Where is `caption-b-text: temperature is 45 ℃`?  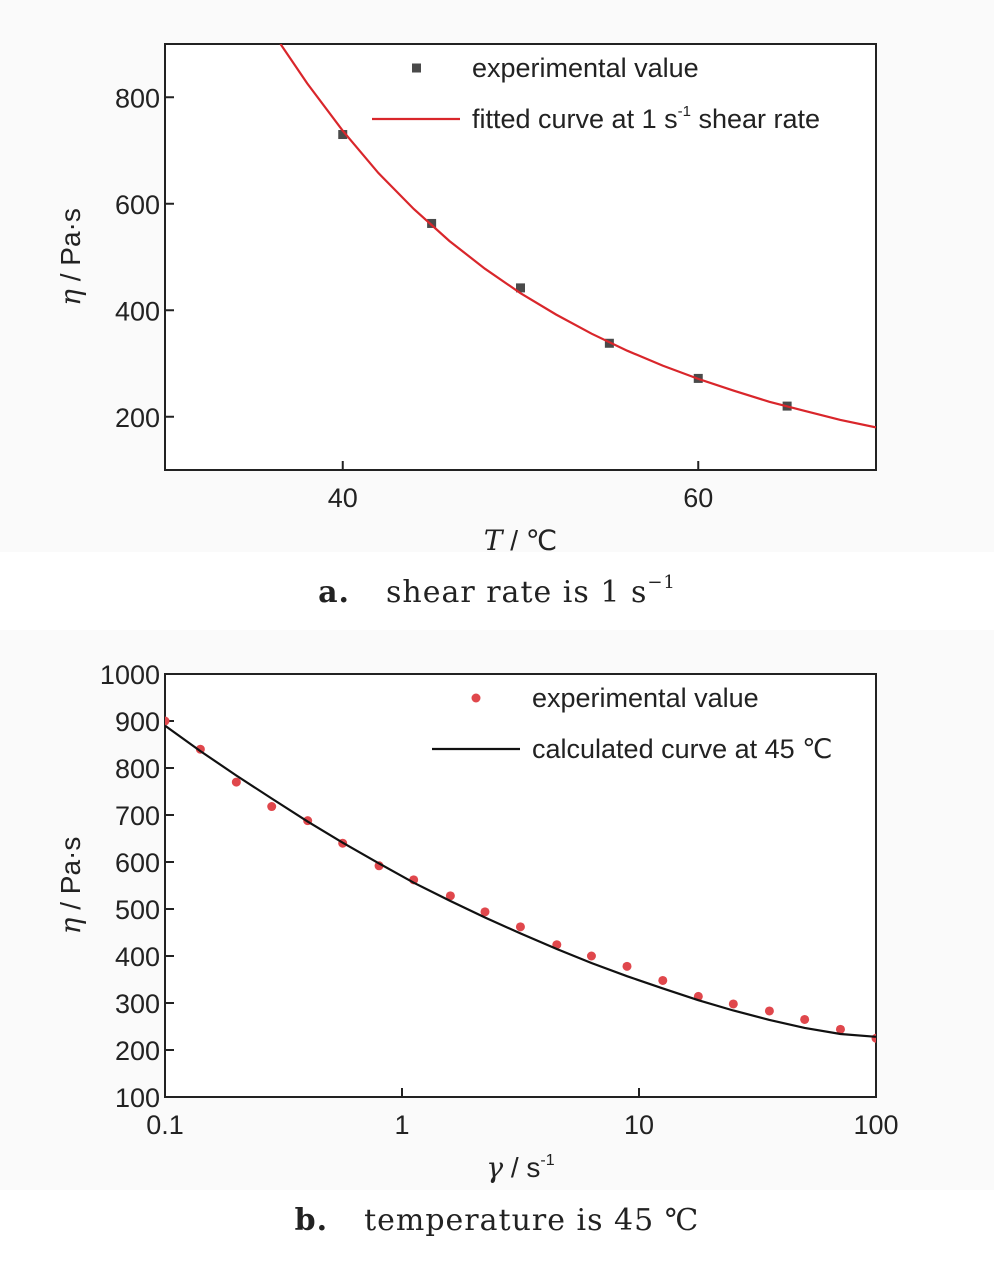
caption-b-text: temperature is 45 ℃ is located at coordinates (532, 1220).